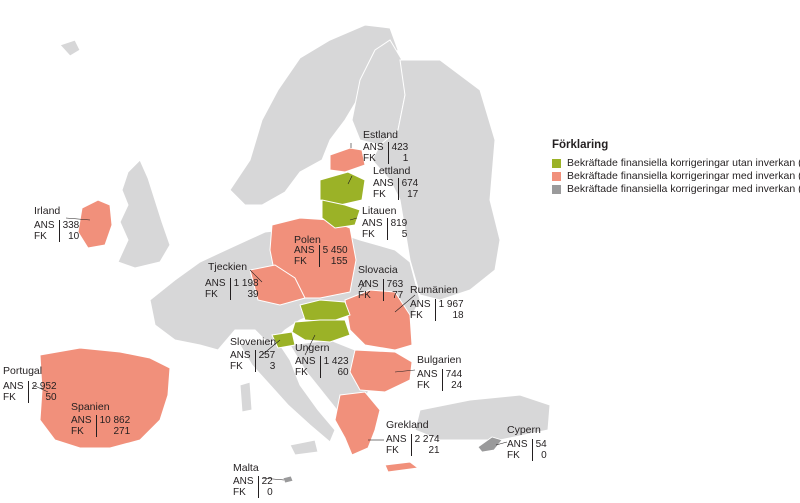 The height and width of the screenshot is (503, 800). What do you see at coordinates (115, 420) in the screenshot?
I see `ans-value: 10 862` at bounding box center [115, 420].